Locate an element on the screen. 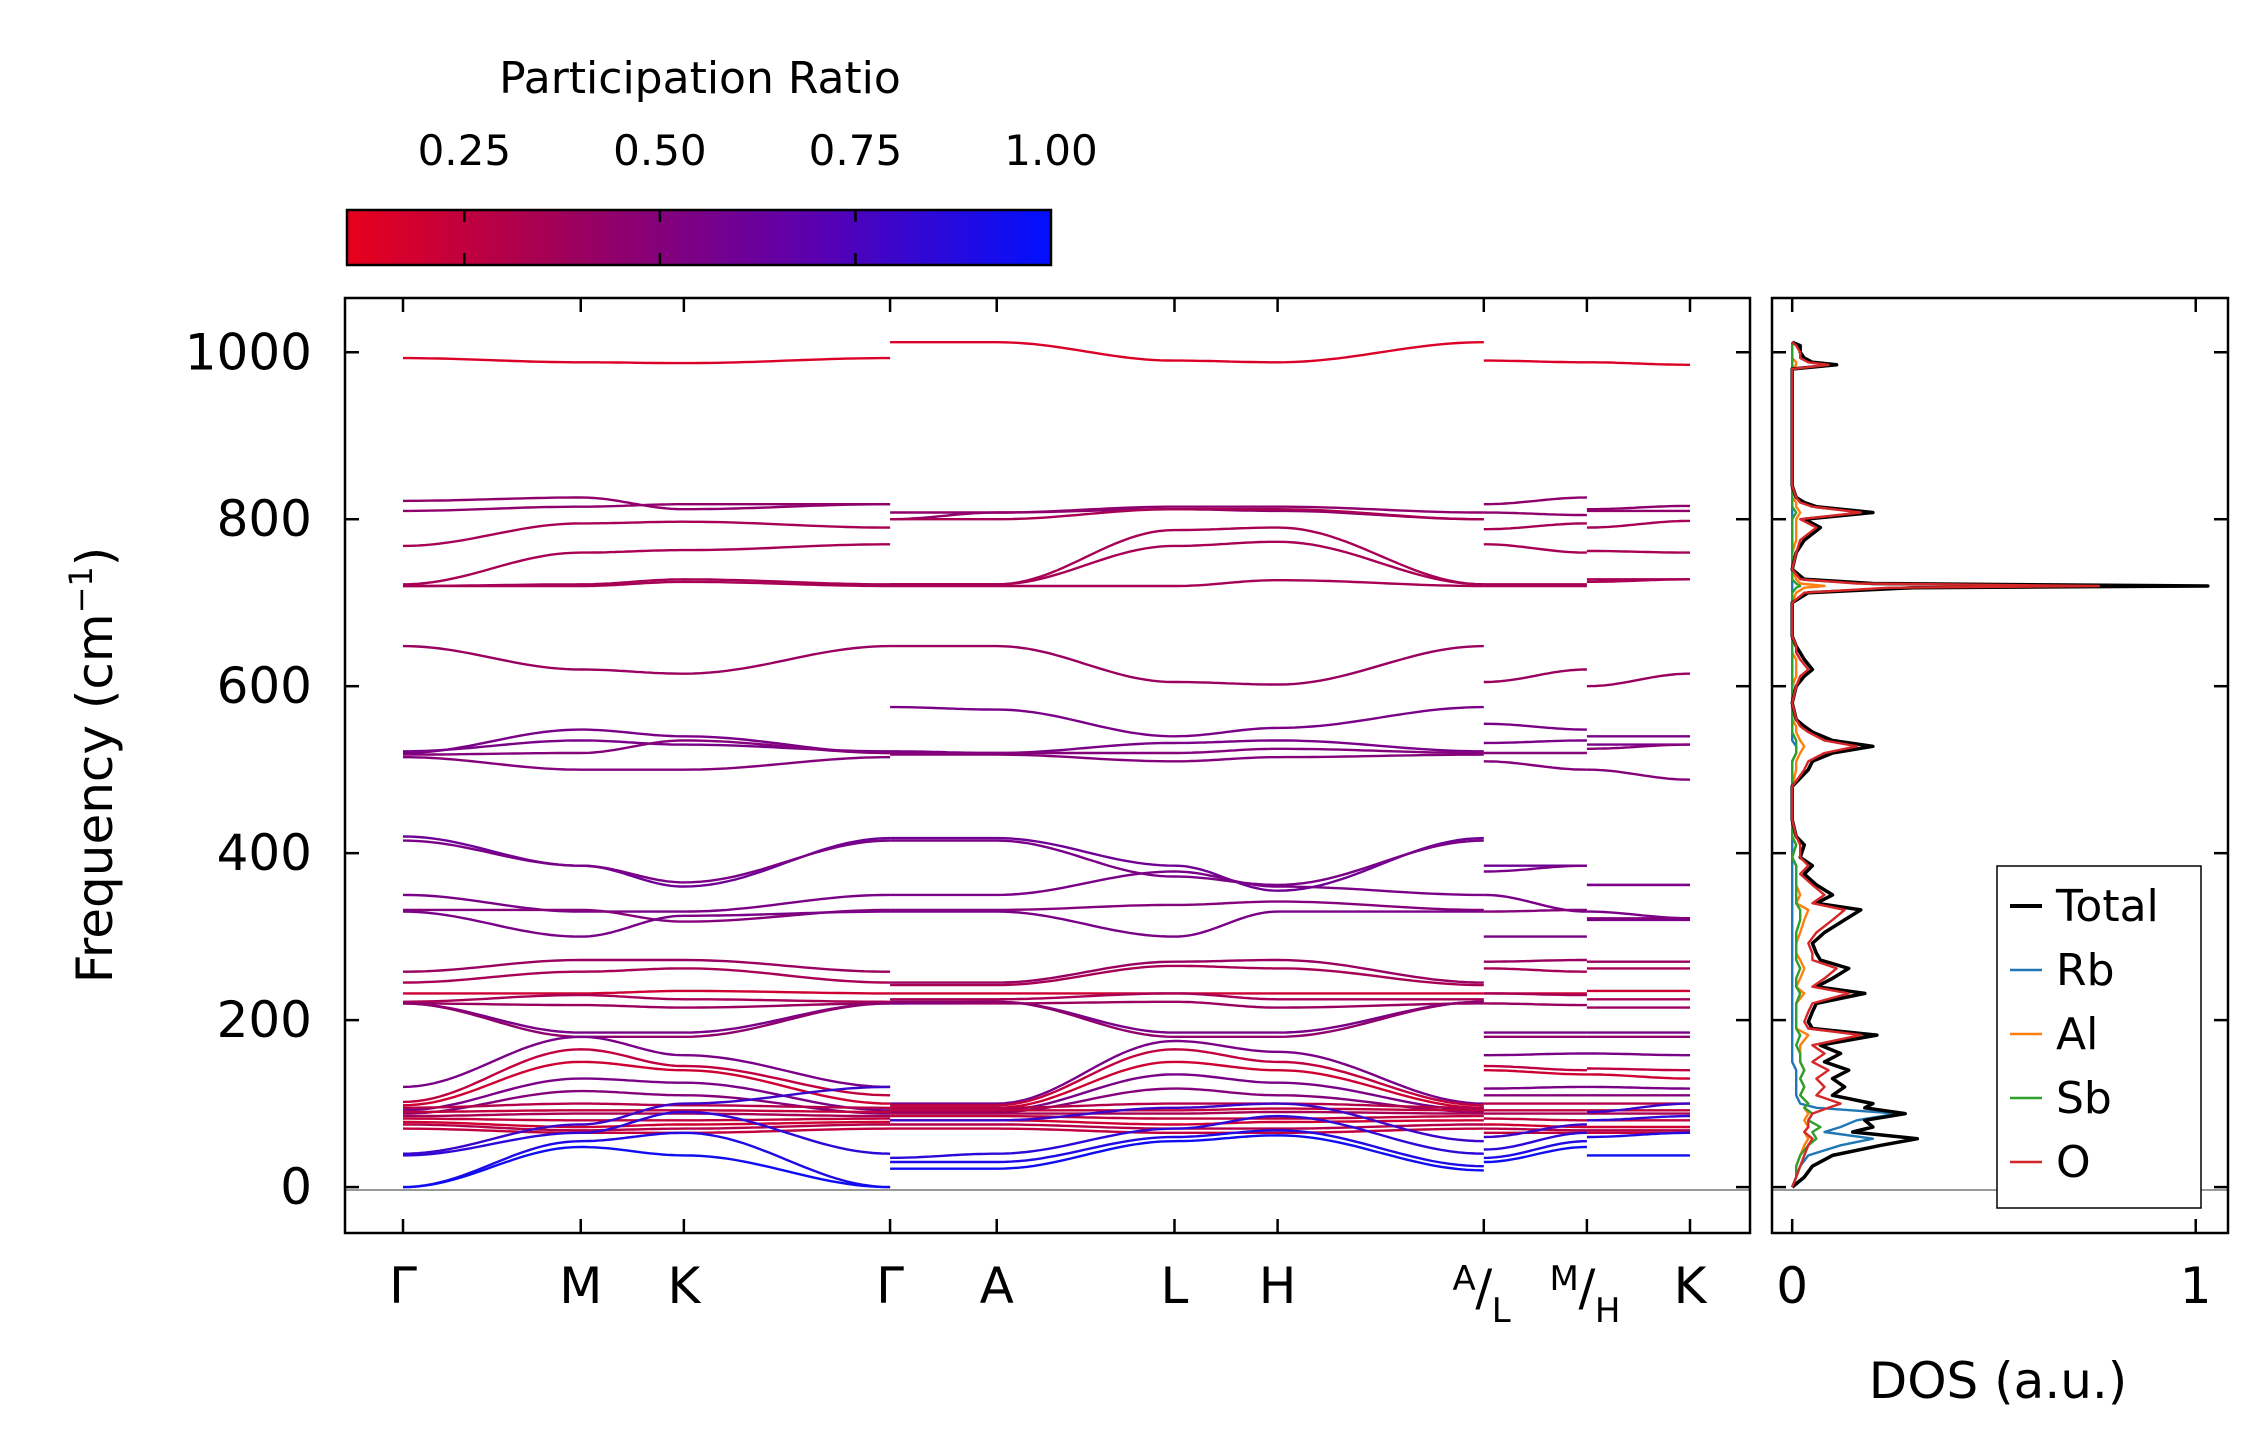 The height and width of the screenshot is (1455, 2259). kpoint-label-sup: A is located at coordinates (1464, 1279).